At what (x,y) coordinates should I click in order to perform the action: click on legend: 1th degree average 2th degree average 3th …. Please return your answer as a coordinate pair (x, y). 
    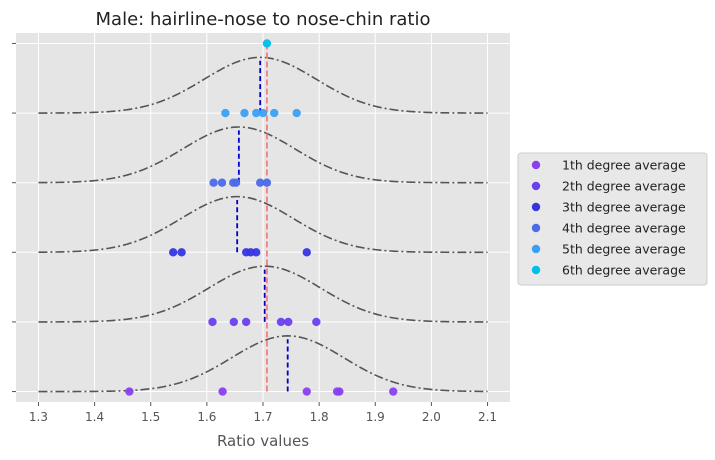
    Looking at the image, I should click on (612, 219).